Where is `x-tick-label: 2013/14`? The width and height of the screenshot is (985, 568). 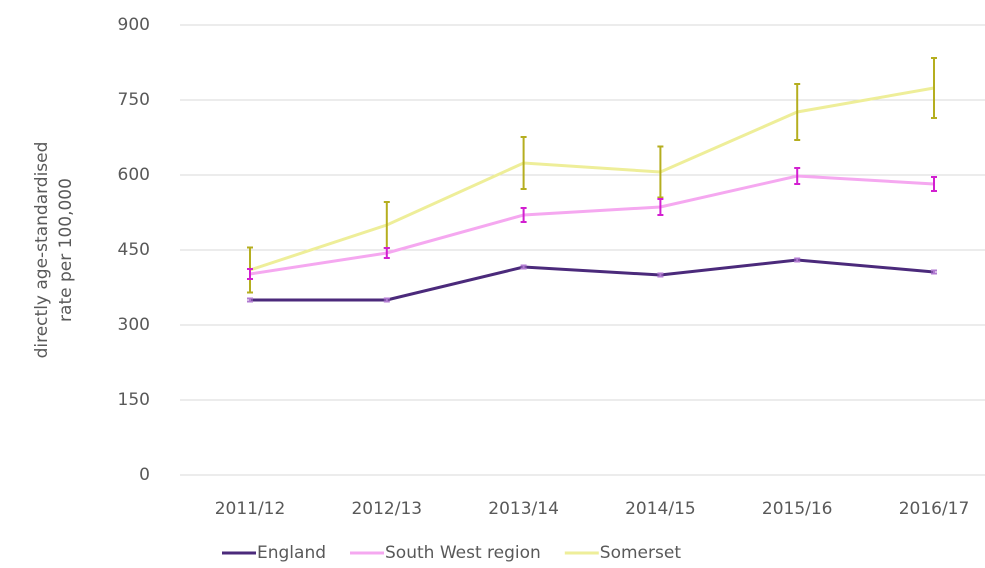
x-tick-label: 2013/14 is located at coordinates (523, 509).